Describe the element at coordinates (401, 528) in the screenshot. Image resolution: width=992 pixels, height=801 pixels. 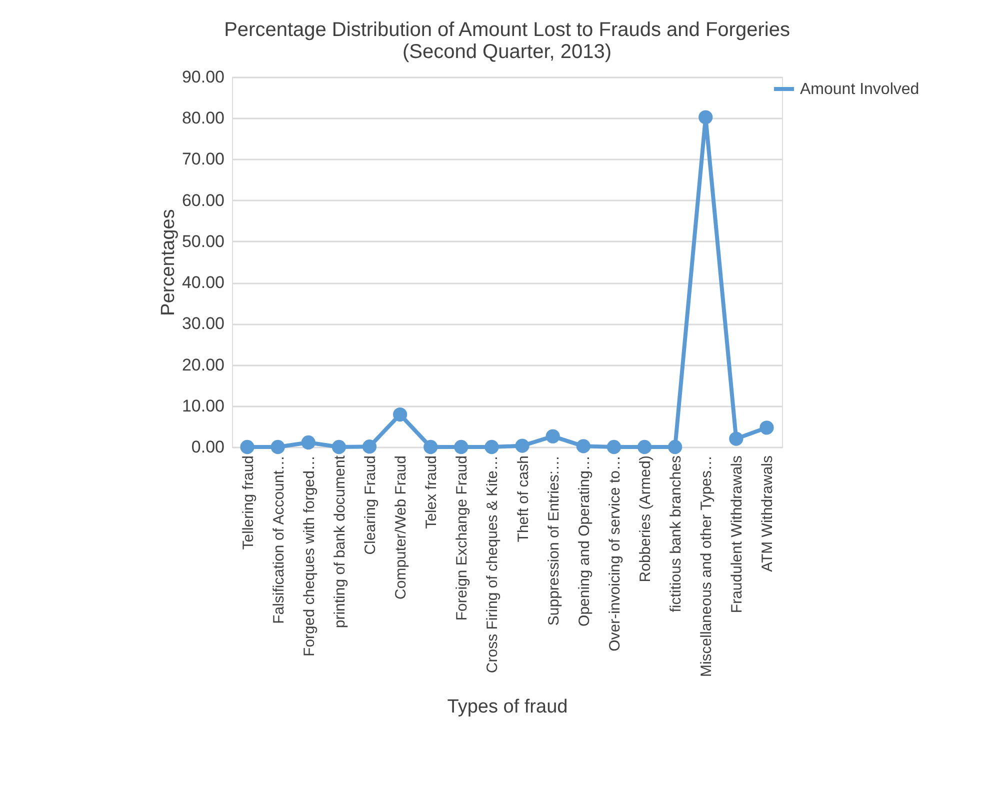
I see `x-tick-label: Computer/Web Fraud` at that location.